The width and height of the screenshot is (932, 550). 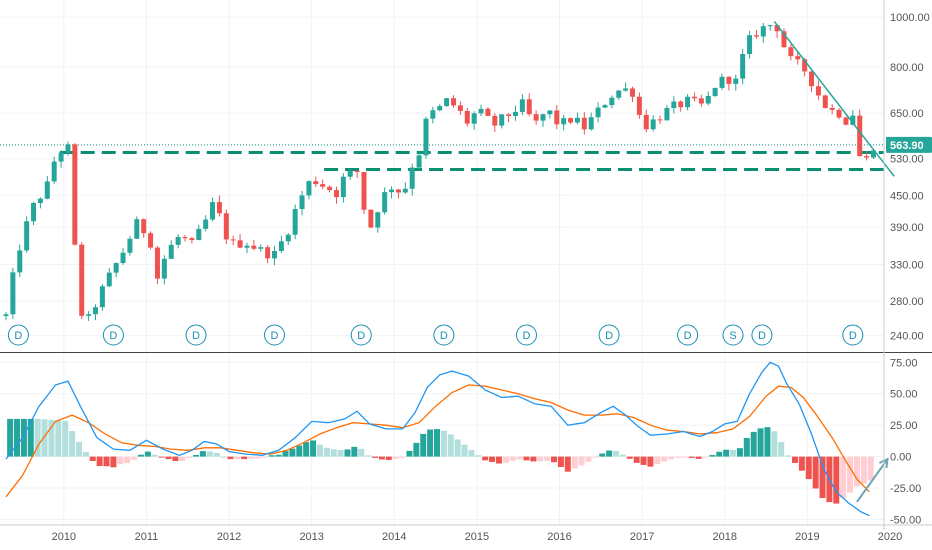 I want to click on time-tick-label: 2020, so click(x=890, y=537).